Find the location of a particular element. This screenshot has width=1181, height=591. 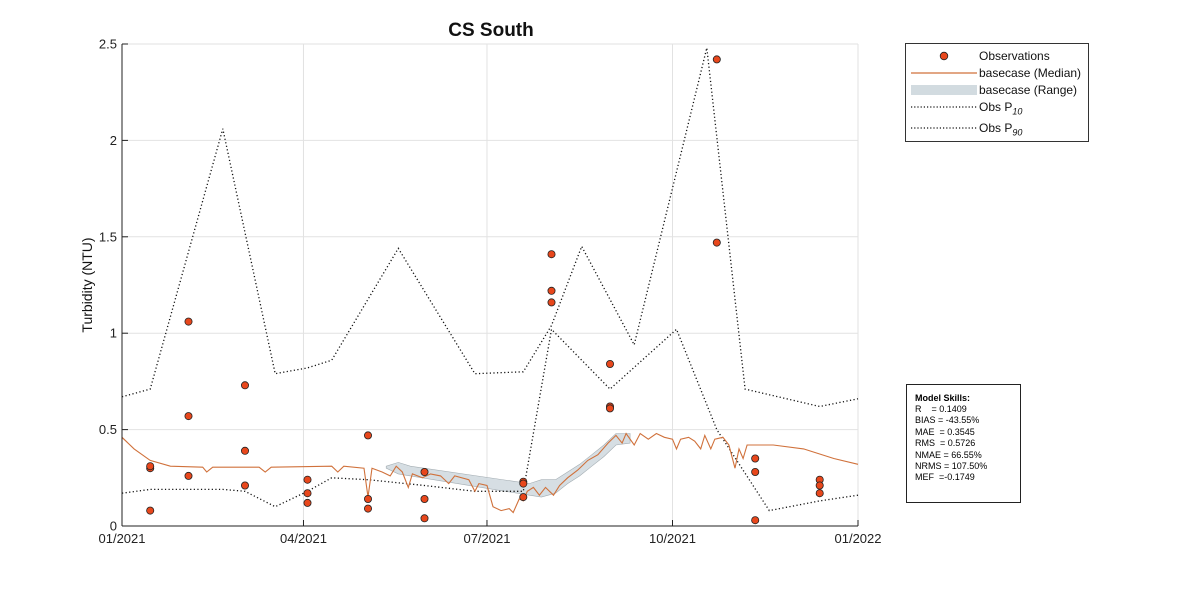

model-skill-mef: MEF =-0.1749 is located at coordinates (945, 477).